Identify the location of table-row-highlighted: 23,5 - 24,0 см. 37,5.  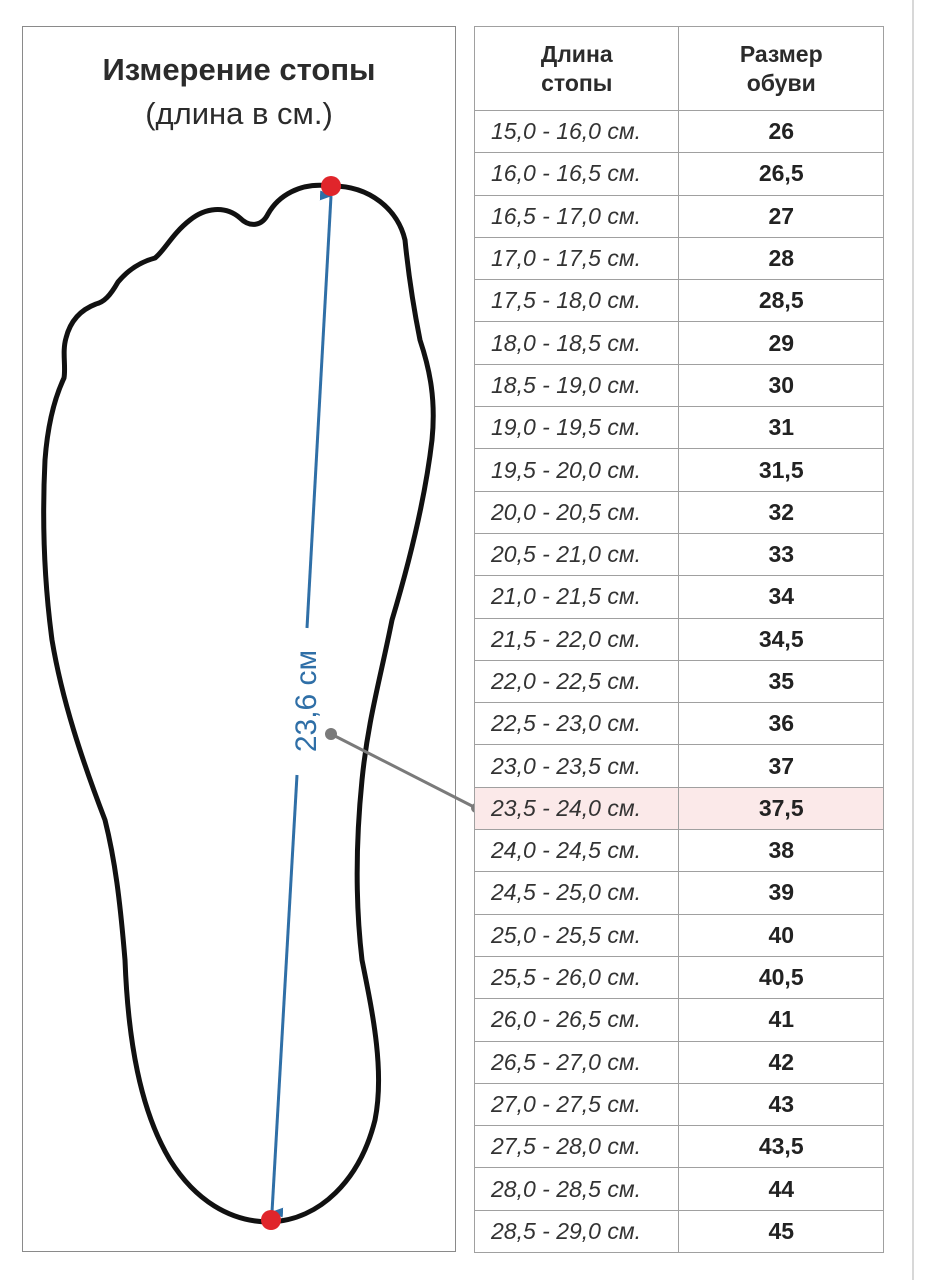
(678, 808).